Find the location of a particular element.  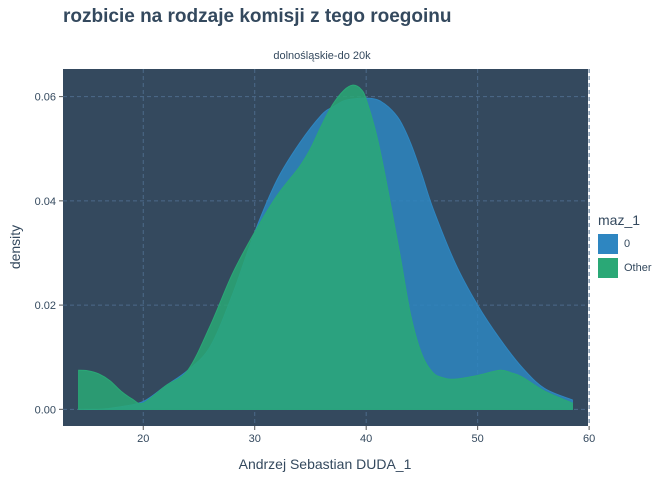

legend-item-other: Other is located at coordinates (625, 268).